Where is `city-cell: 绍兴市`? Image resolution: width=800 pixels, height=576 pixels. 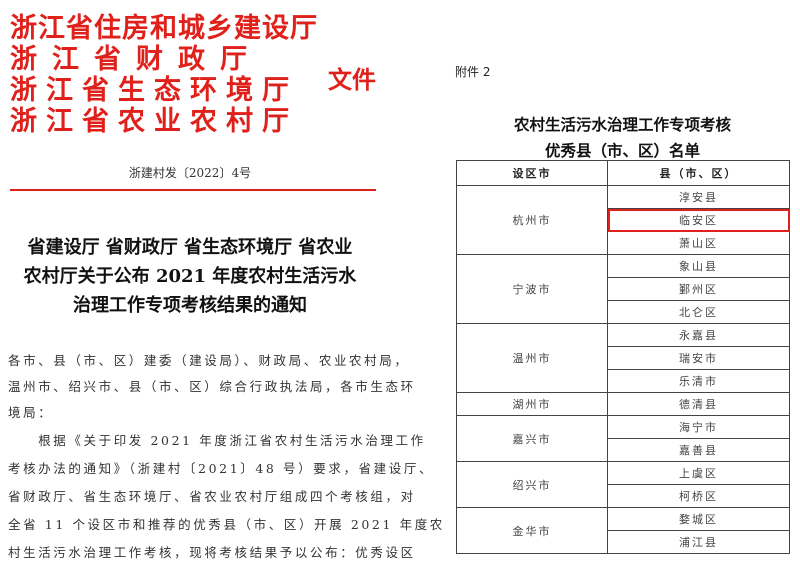
city-cell: 绍兴市 is located at coordinates (532, 484).